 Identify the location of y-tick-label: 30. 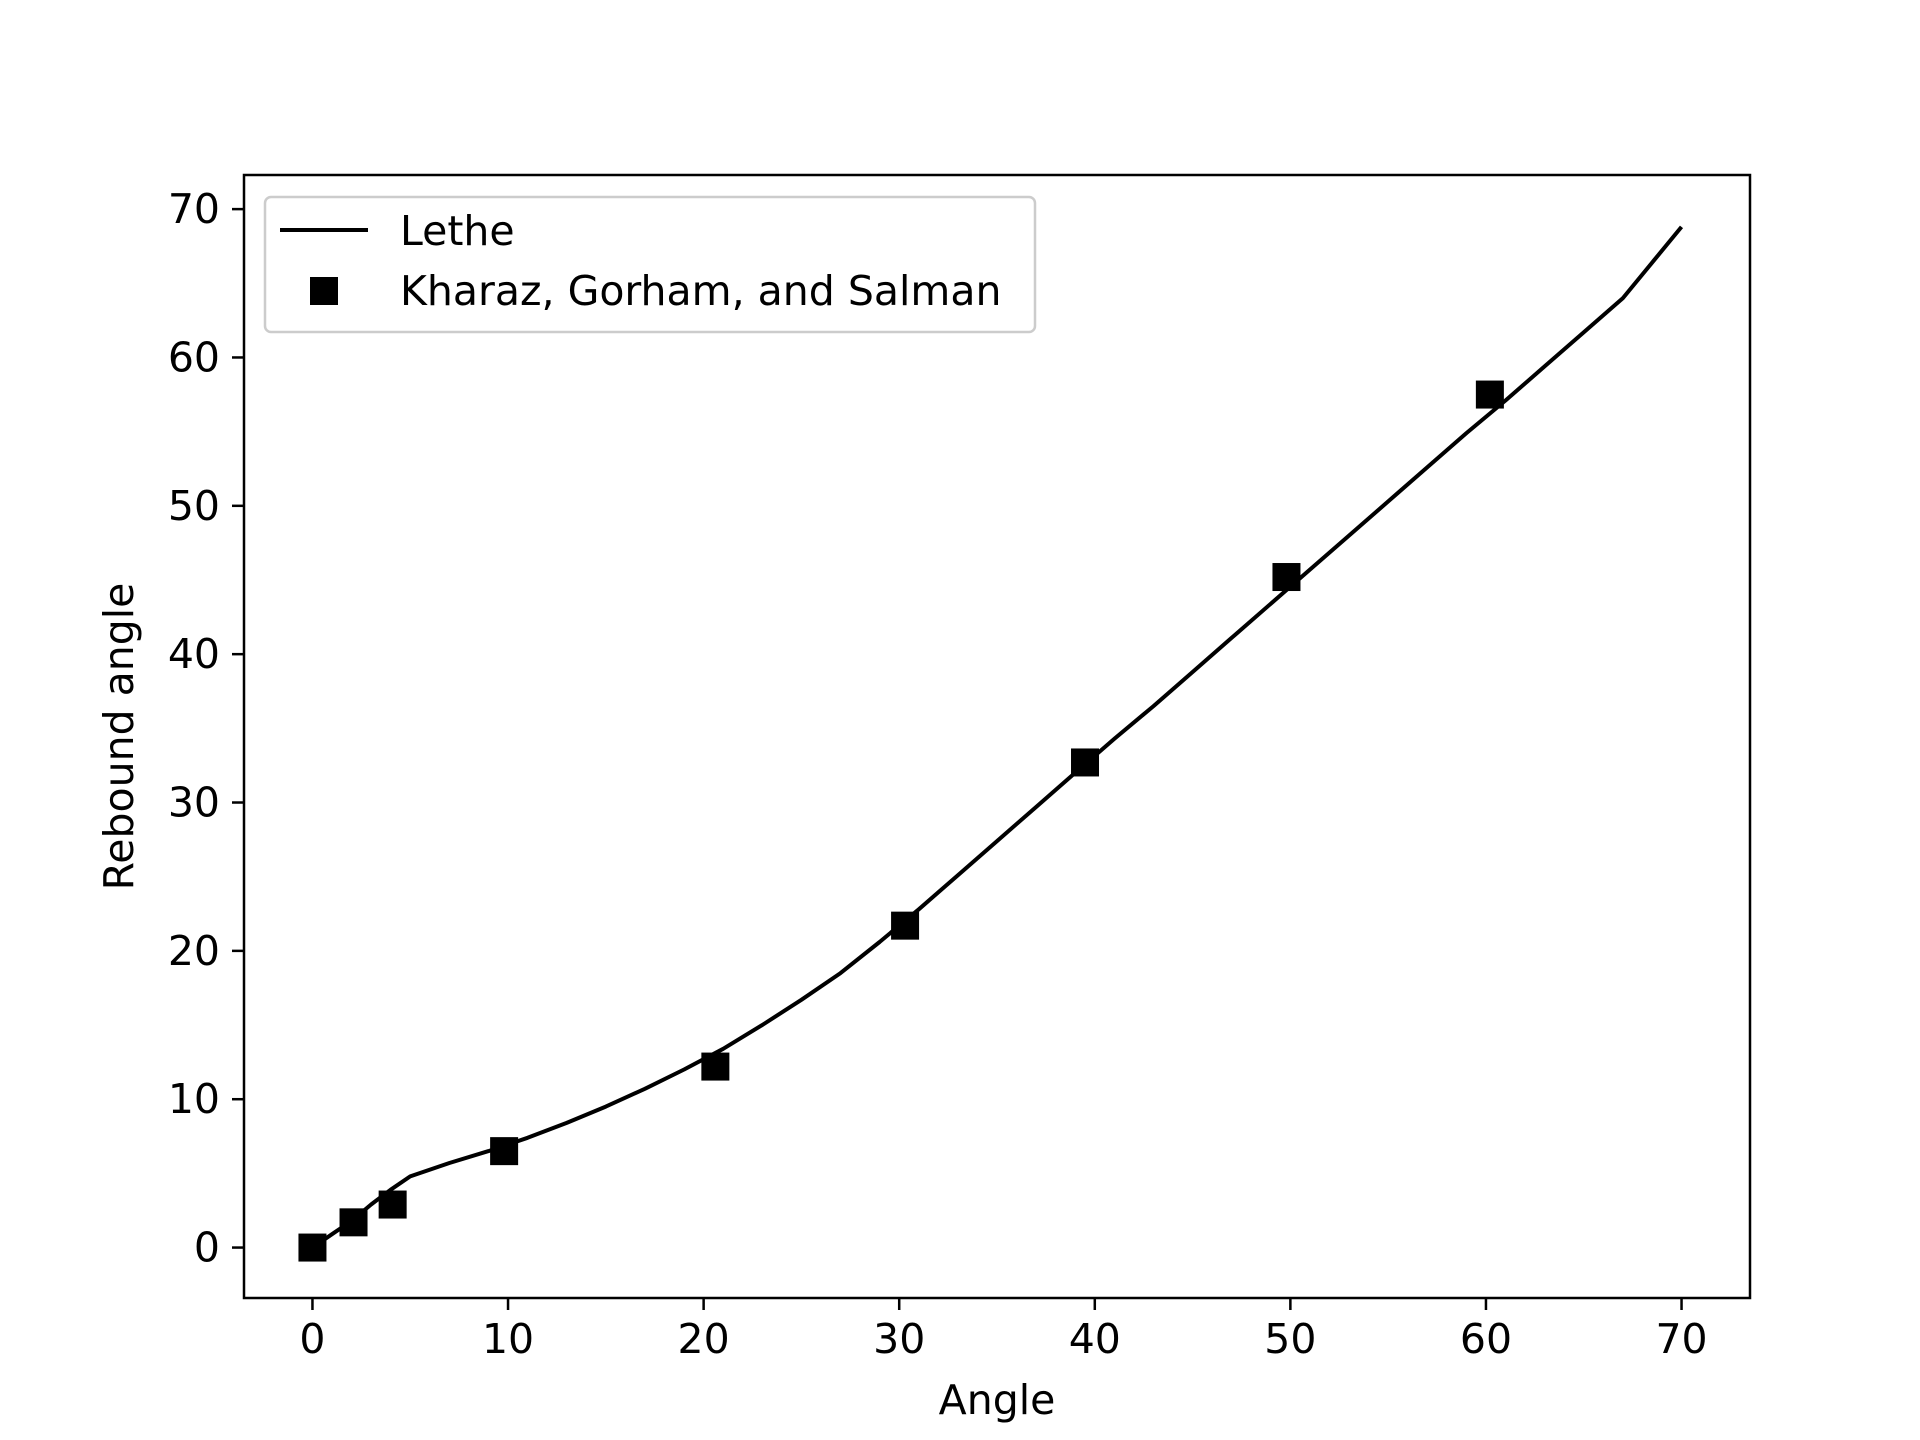
(194, 803).